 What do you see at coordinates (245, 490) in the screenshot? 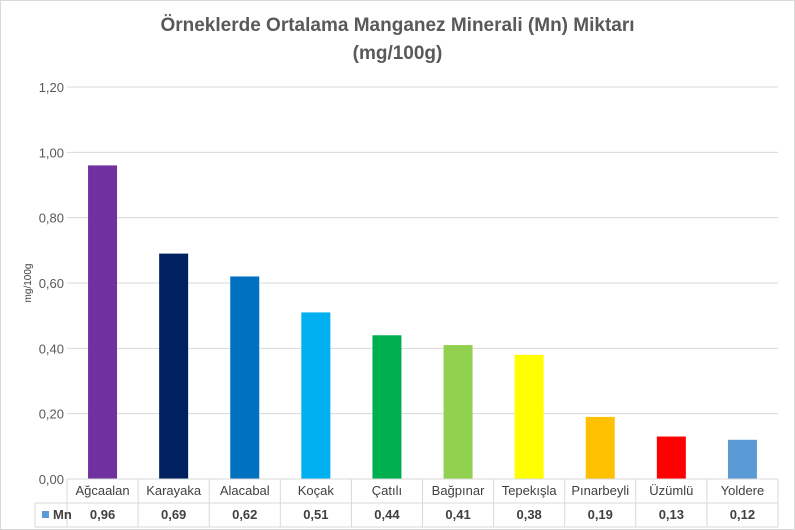
I see `category-label: Alacabal` at bounding box center [245, 490].